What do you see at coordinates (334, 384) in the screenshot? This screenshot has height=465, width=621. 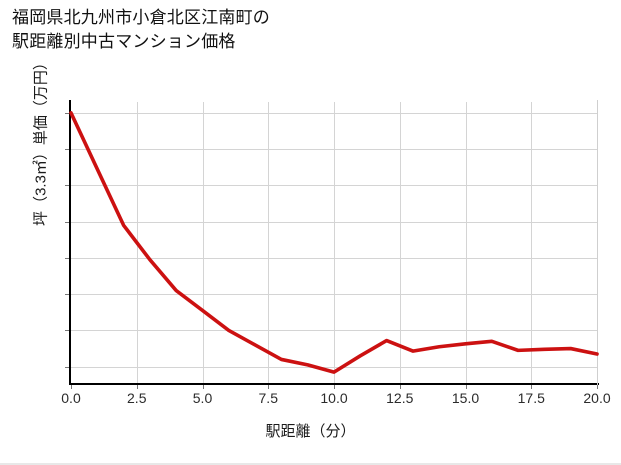 I see `x-axis-spine` at bounding box center [334, 384].